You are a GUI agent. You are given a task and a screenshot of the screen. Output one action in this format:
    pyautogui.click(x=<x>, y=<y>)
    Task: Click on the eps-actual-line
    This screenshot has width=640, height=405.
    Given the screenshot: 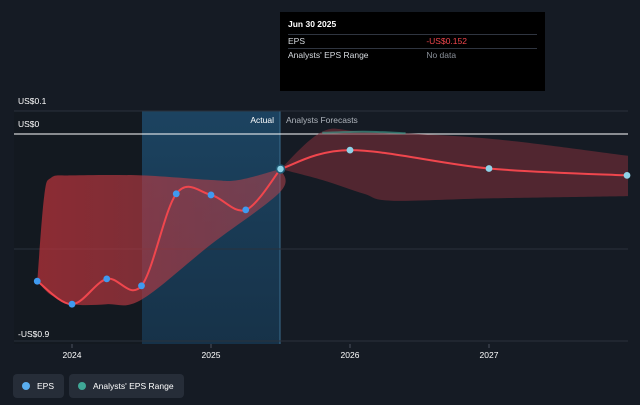 What is the action you would take?
    pyautogui.click(x=159, y=237)
    